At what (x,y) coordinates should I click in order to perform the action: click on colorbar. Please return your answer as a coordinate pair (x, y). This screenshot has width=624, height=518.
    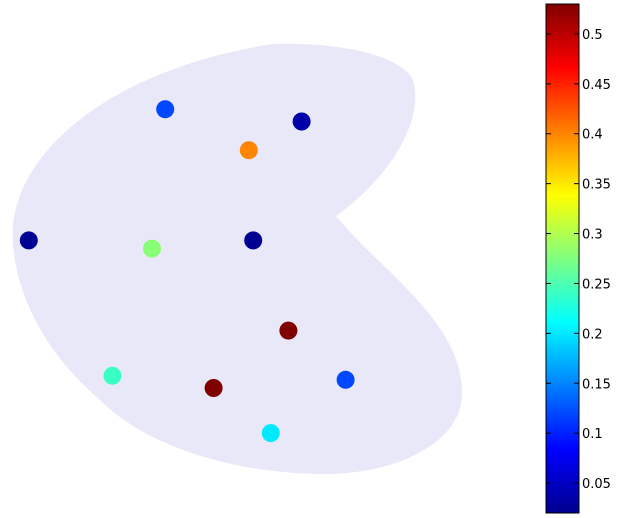
    Looking at the image, I should click on (562, 258).